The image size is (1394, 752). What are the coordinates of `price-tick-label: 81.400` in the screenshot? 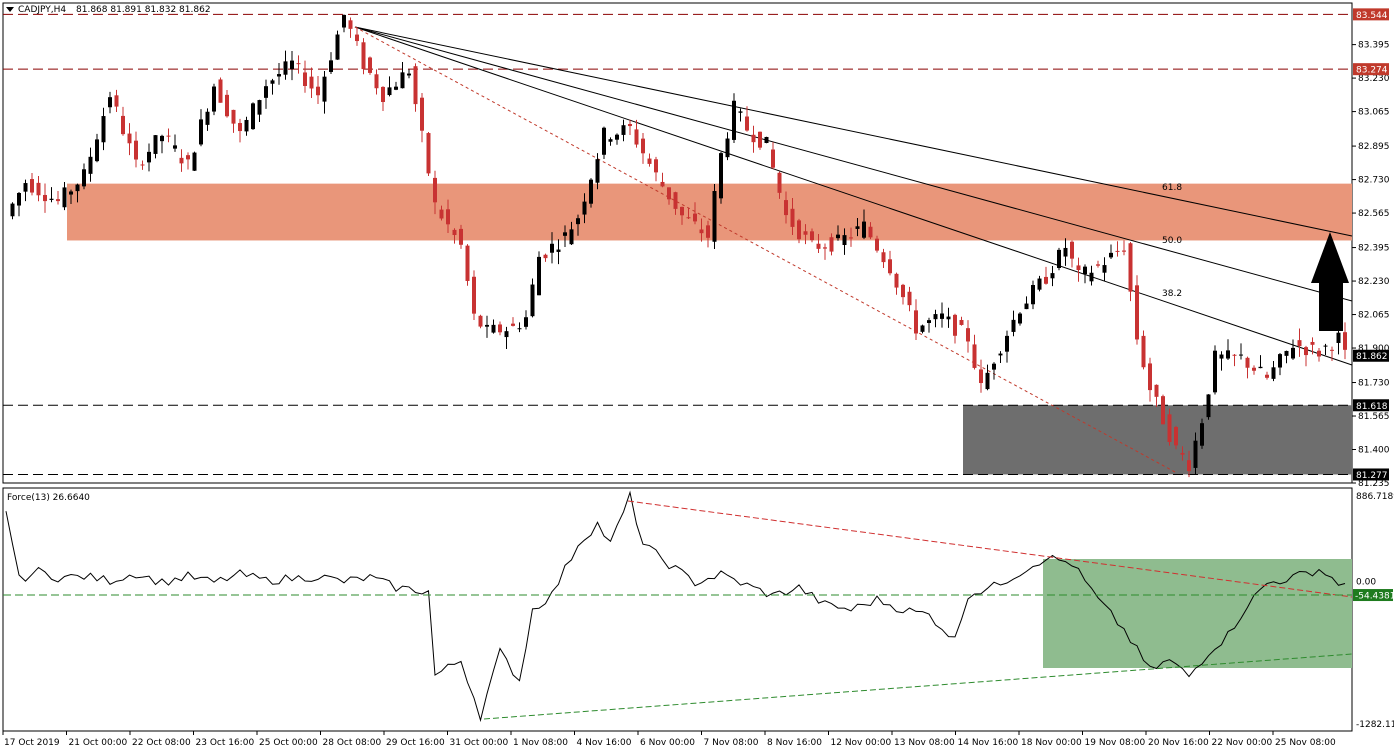 It's located at (1374, 451).